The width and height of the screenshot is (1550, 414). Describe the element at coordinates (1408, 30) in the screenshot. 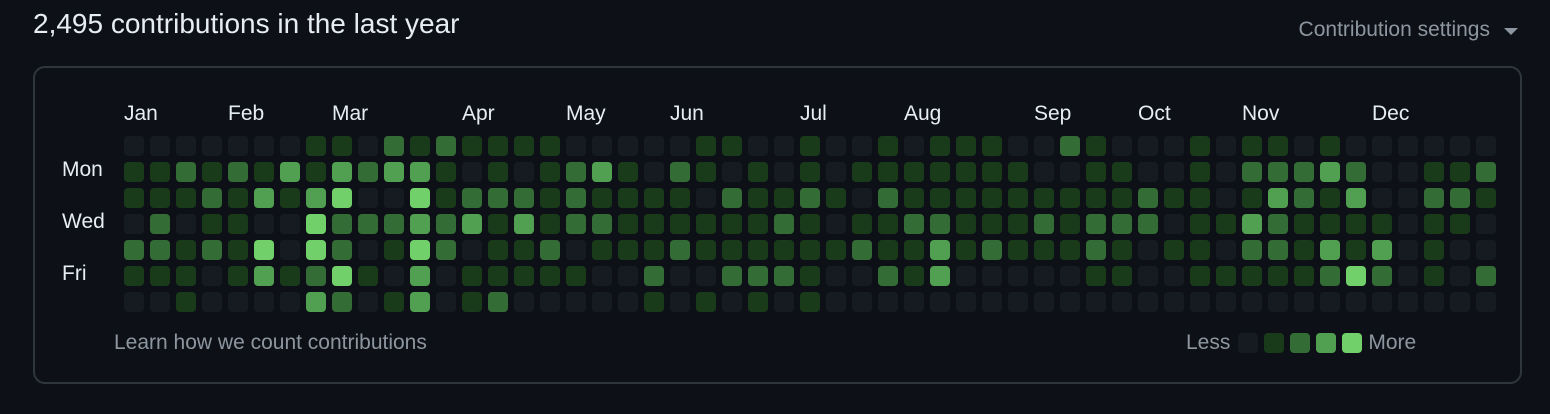

I see `contribution-settings-button: Contribution settings` at that location.